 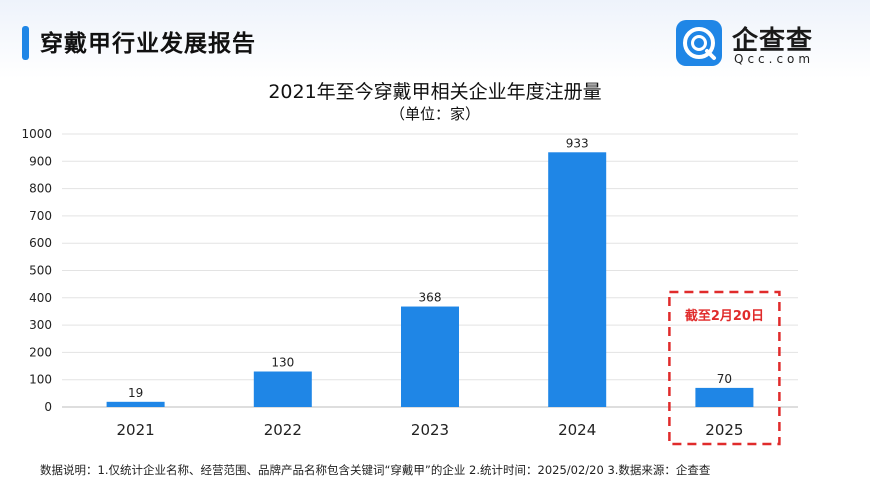 I want to click on y-tick-label: 1000, so click(x=36, y=134).